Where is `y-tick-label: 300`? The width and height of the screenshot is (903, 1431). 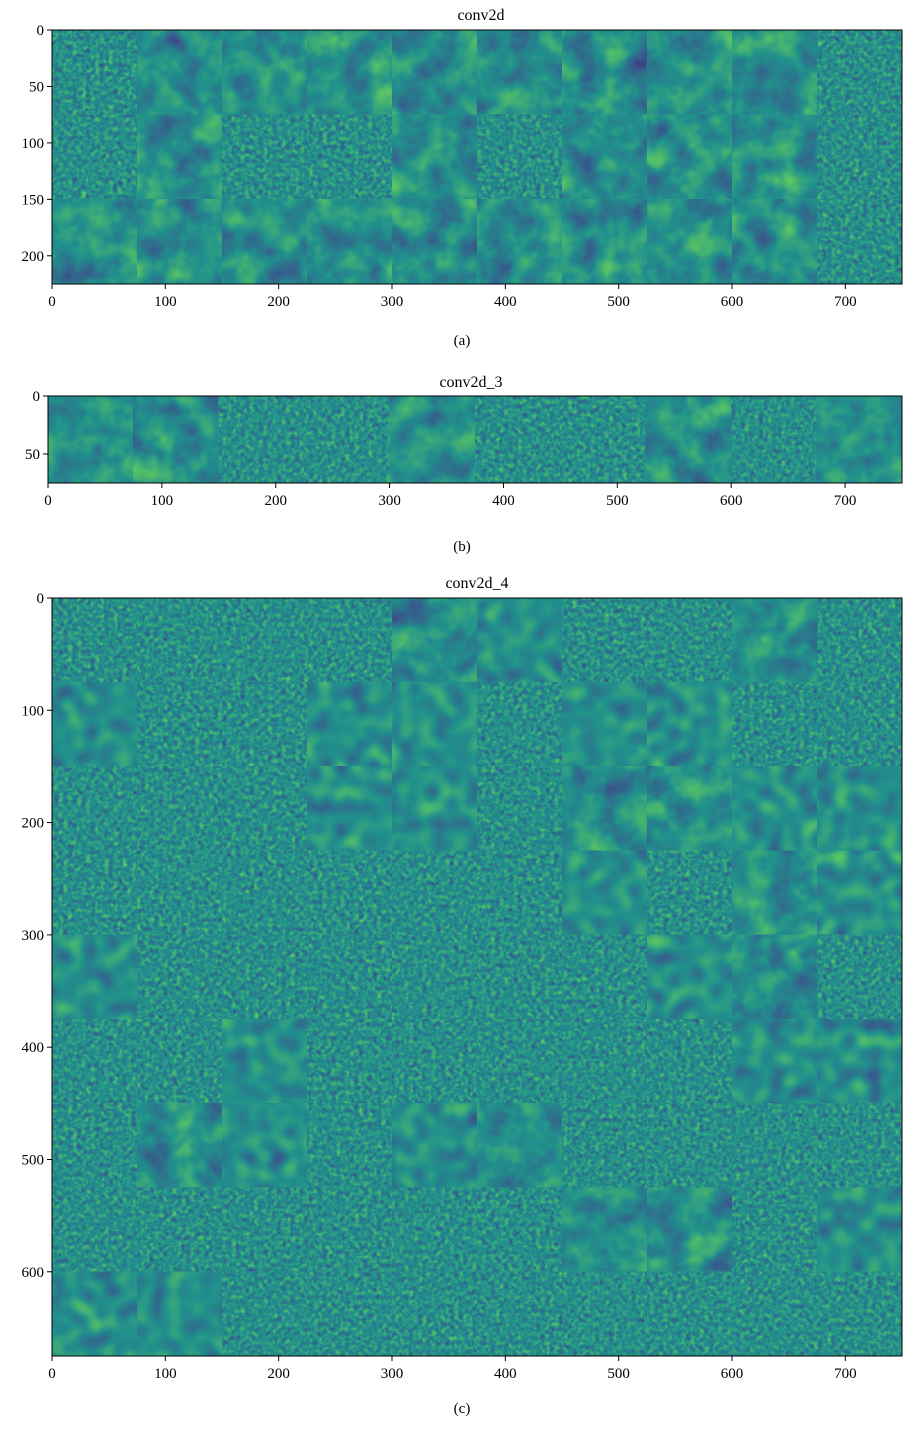 y-tick-label: 300 is located at coordinates (33, 936).